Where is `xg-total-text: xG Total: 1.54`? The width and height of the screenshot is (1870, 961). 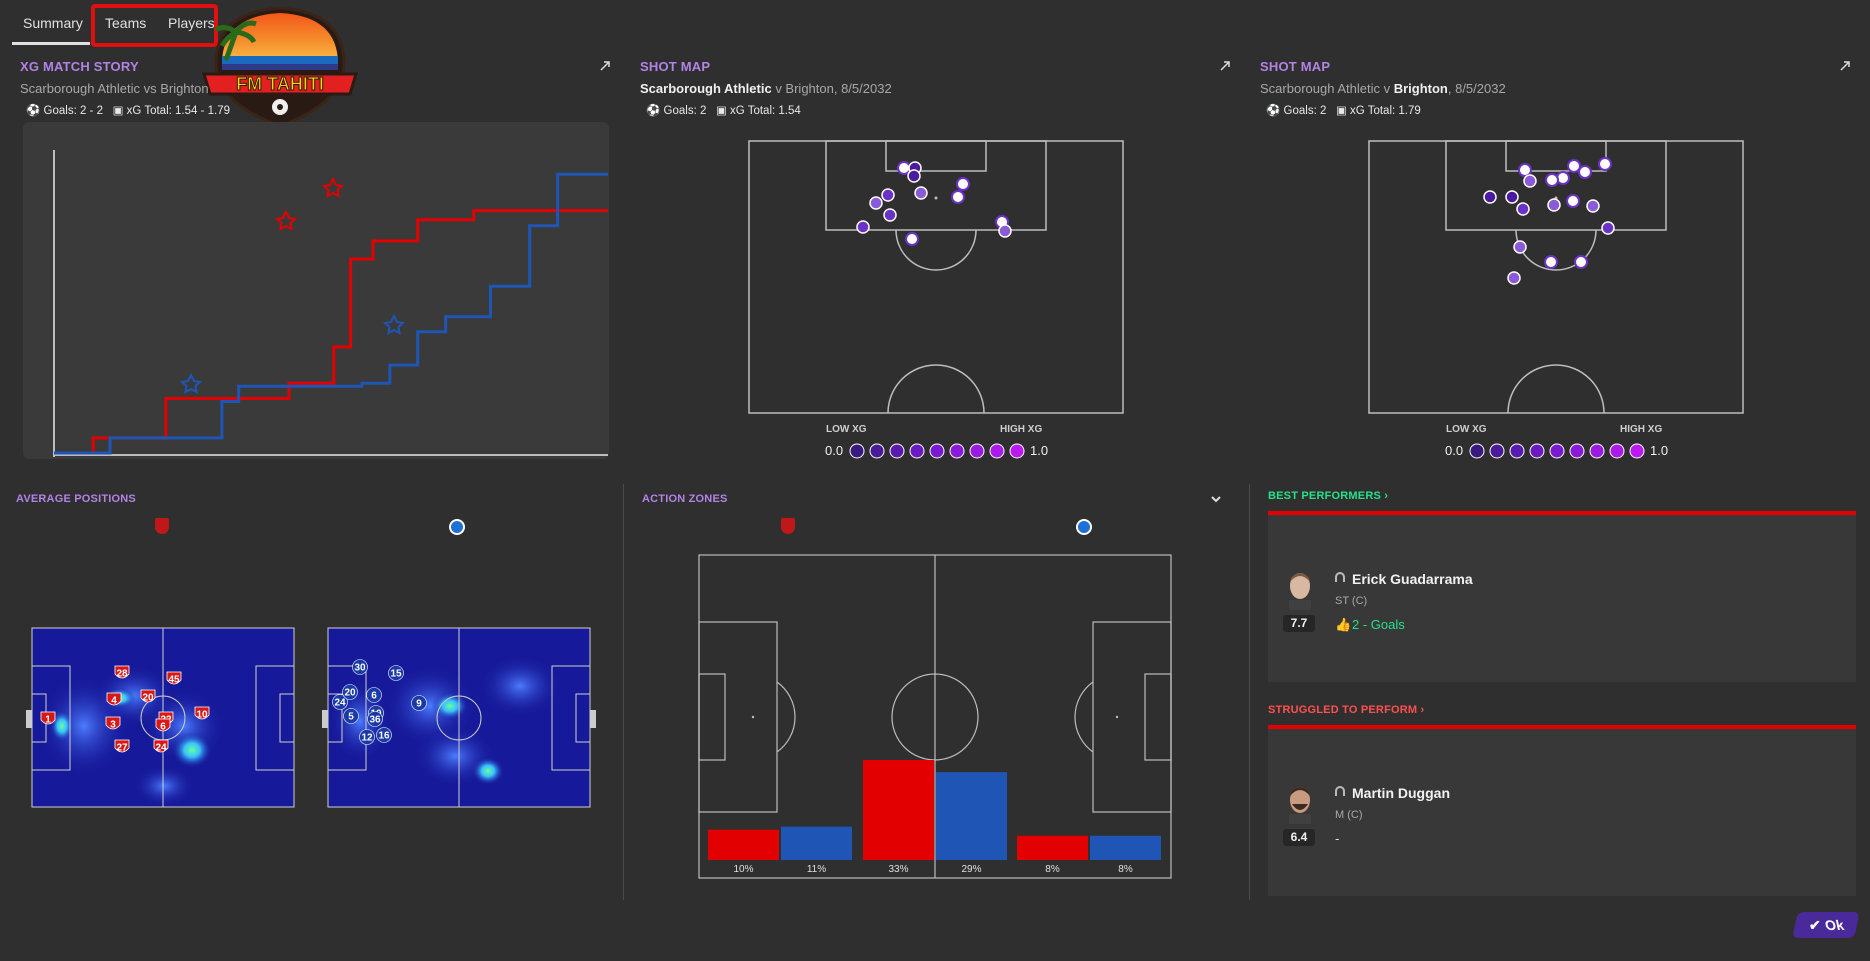
xg-total-text: xG Total: 1.54 is located at coordinates (765, 111).